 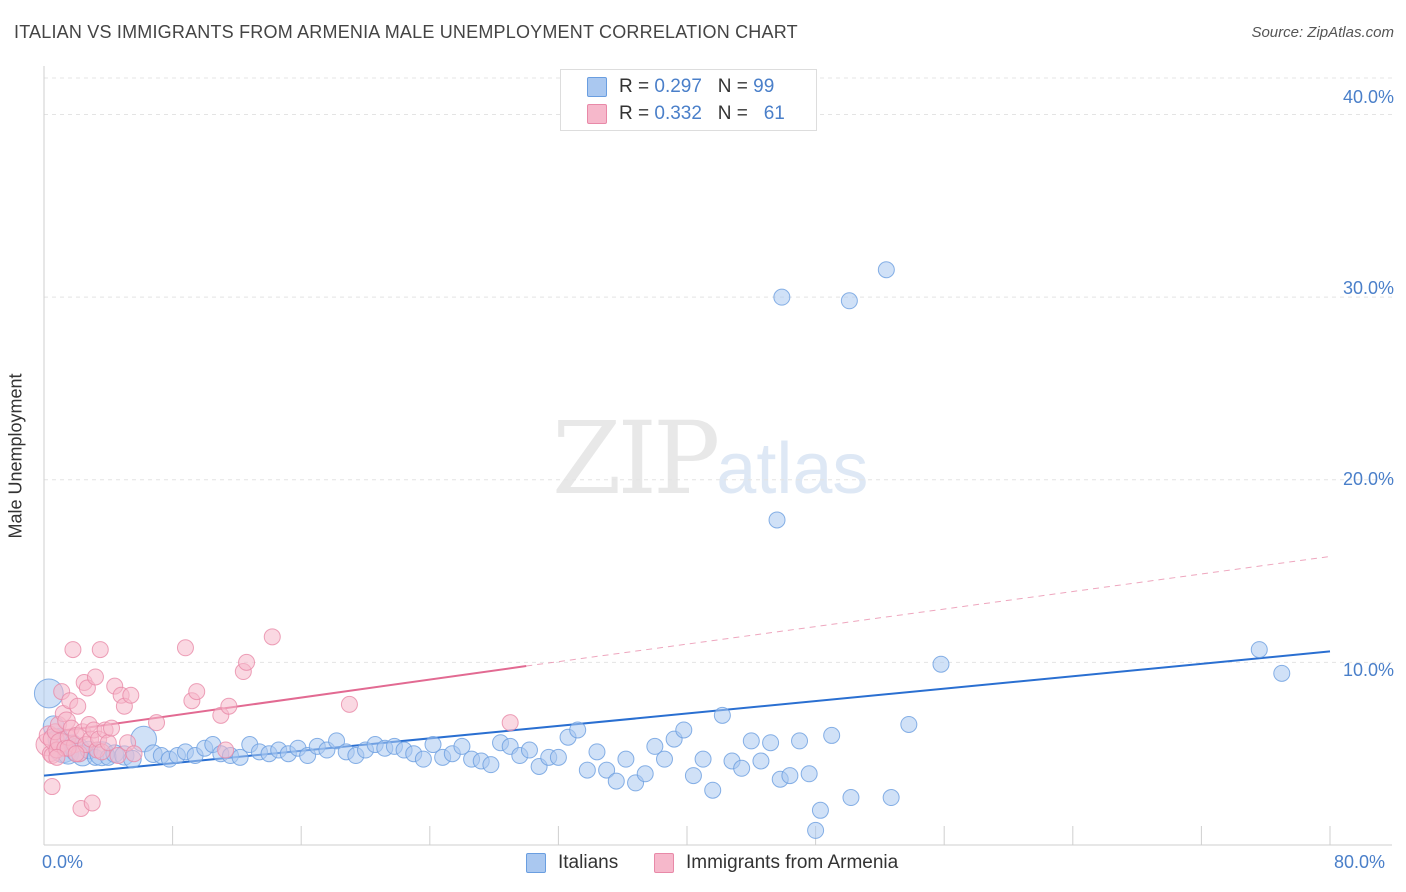 I want to click on legend: R = 0.297 N = 99 R = 0.332 N = 61, so click(x=688, y=100).